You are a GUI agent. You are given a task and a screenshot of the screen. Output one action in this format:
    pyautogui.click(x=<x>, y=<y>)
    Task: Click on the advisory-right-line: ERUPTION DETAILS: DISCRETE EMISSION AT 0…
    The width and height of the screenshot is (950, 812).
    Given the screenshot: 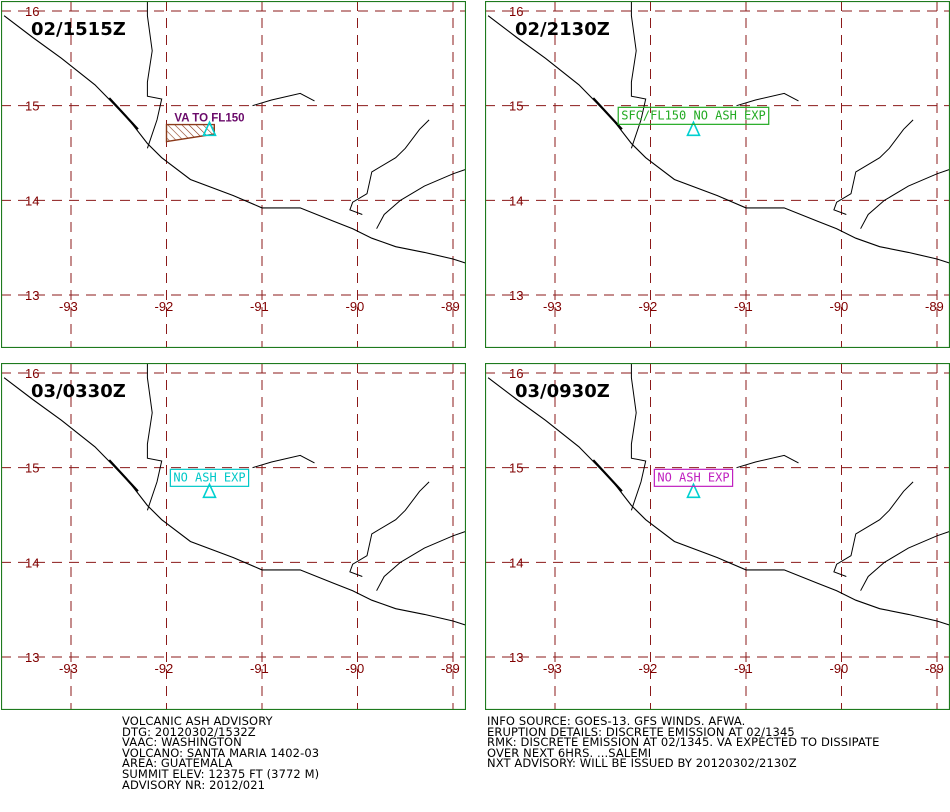 What is the action you would take?
    pyautogui.click(x=641, y=731)
    